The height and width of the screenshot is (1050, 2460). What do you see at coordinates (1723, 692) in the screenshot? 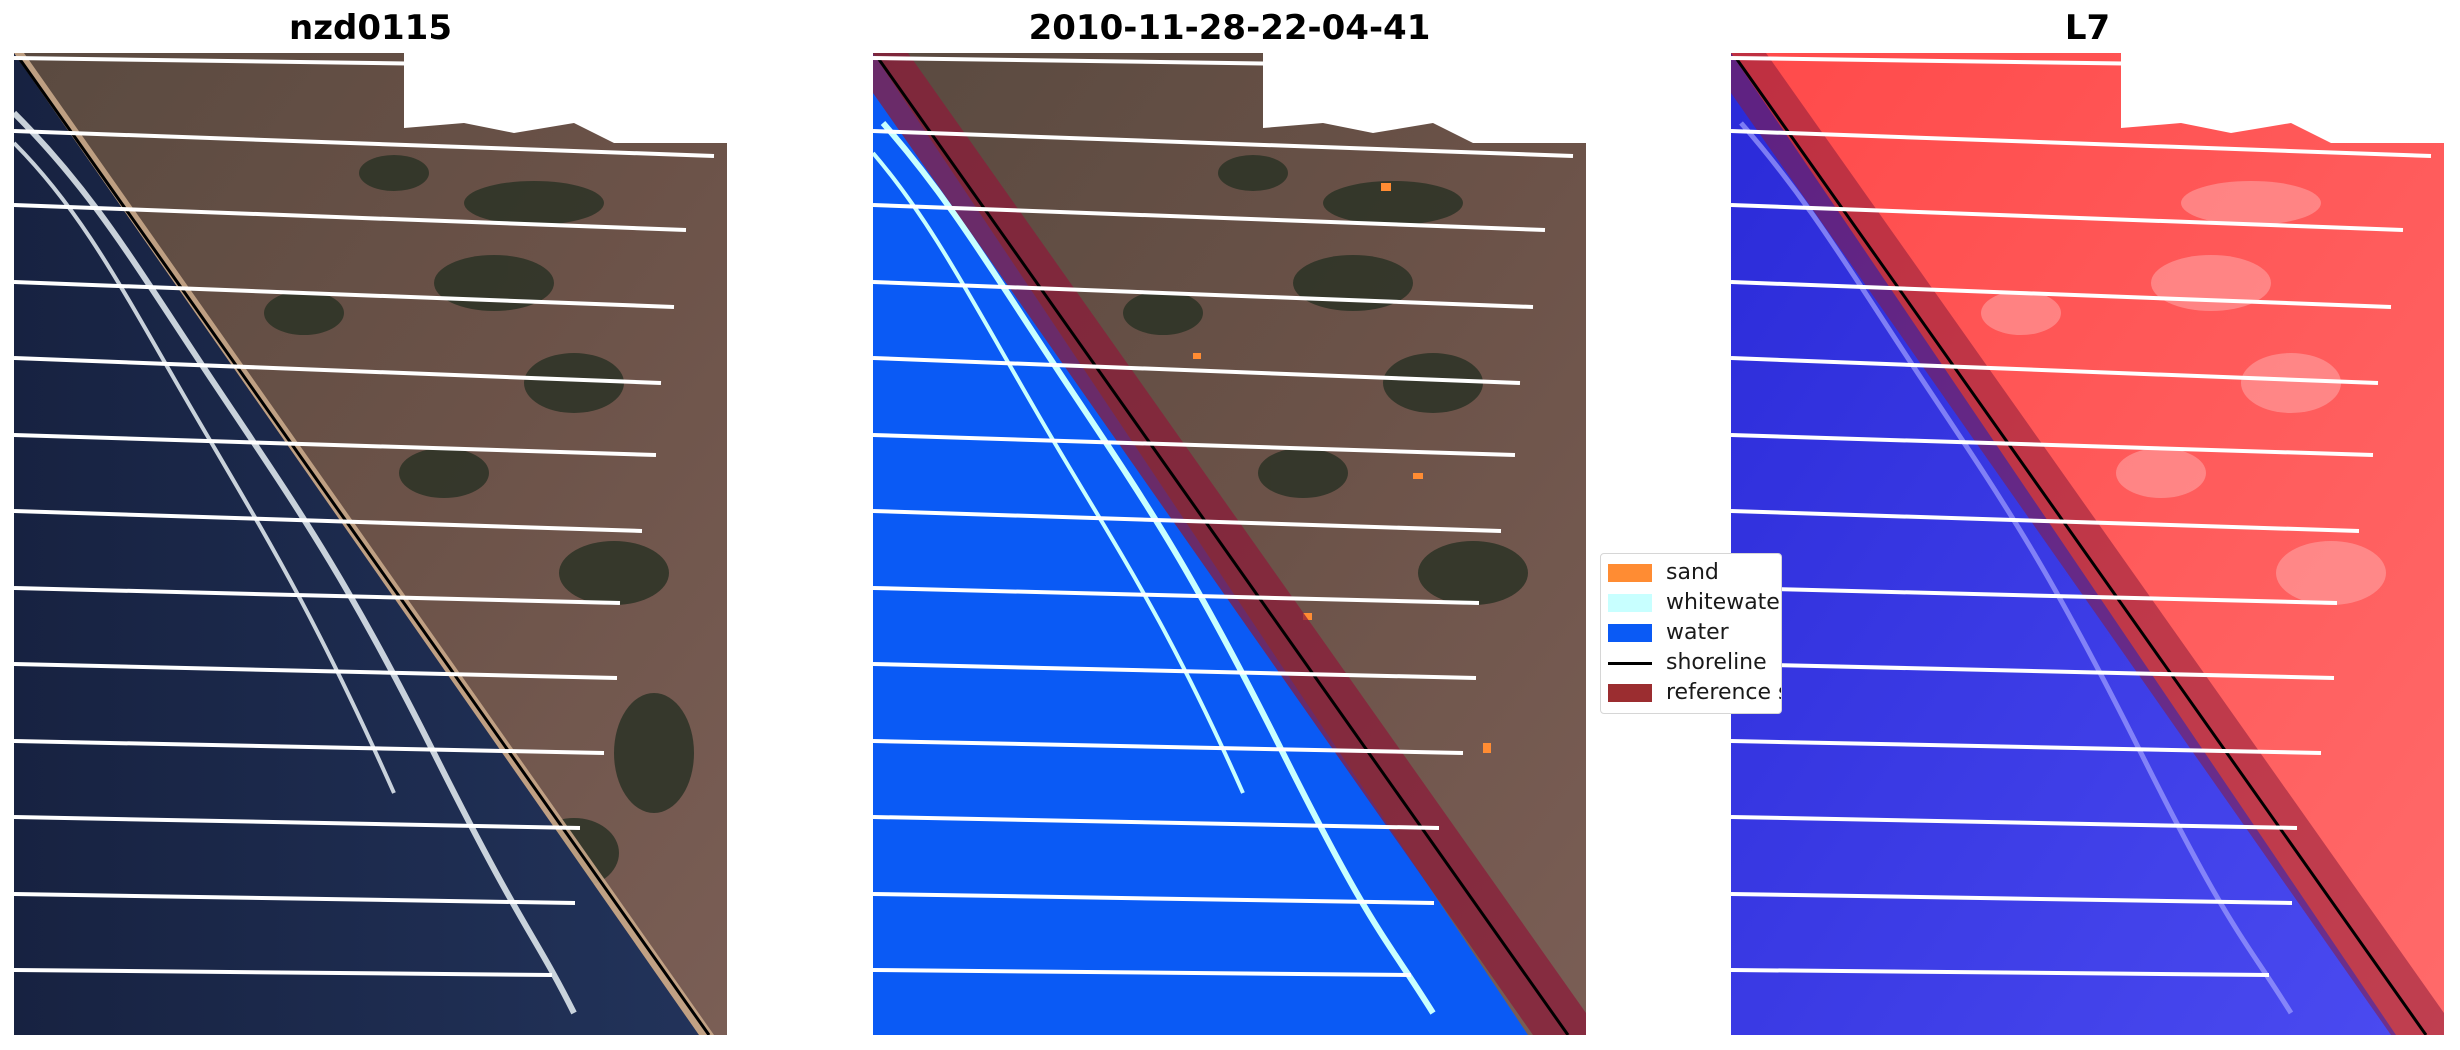
I see `legend-label-reference-buffer: reference shoreline buffer` at bounding box center [1723, 692].